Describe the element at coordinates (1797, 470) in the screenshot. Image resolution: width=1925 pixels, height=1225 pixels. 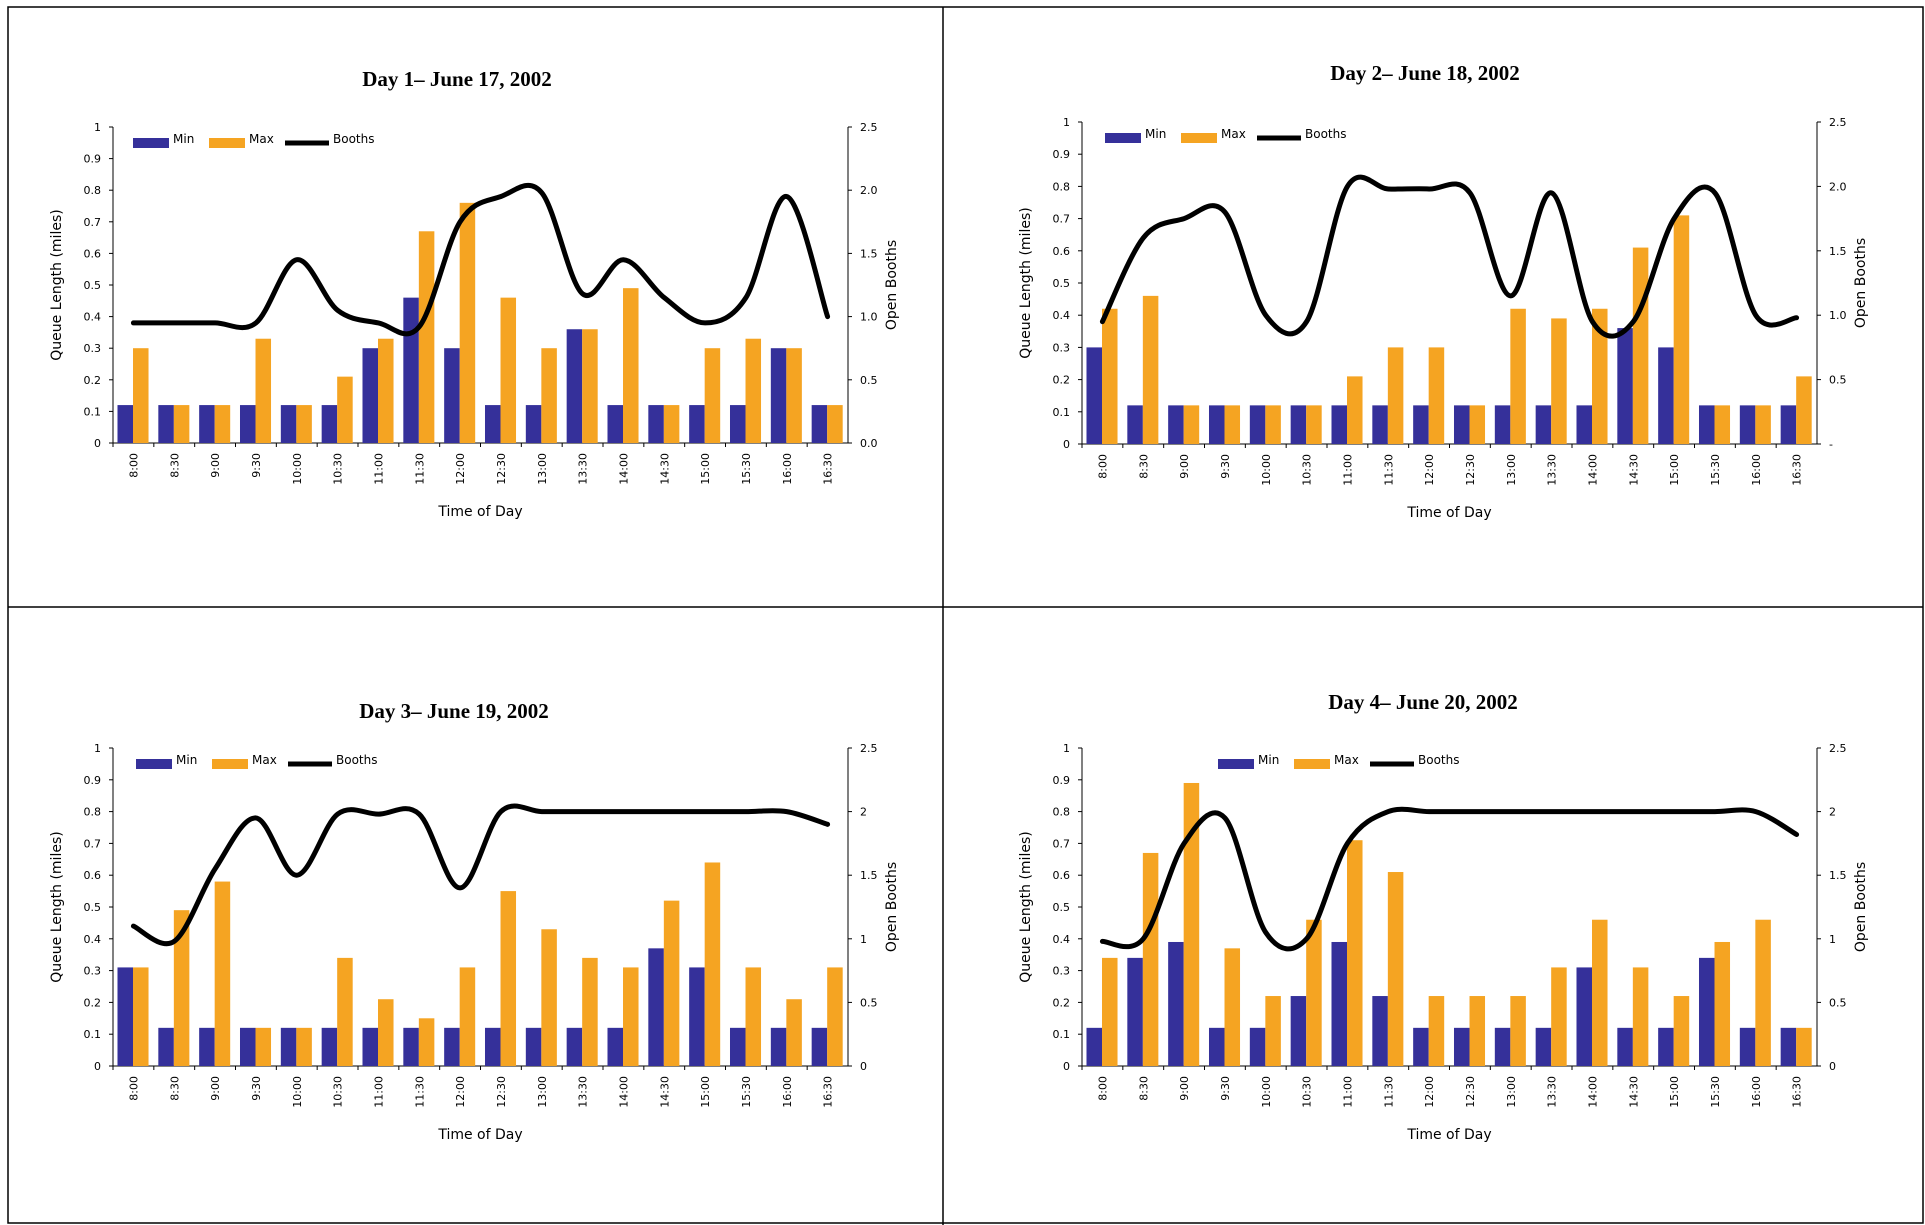
I see `x-tick-label: 16:30` at that location.